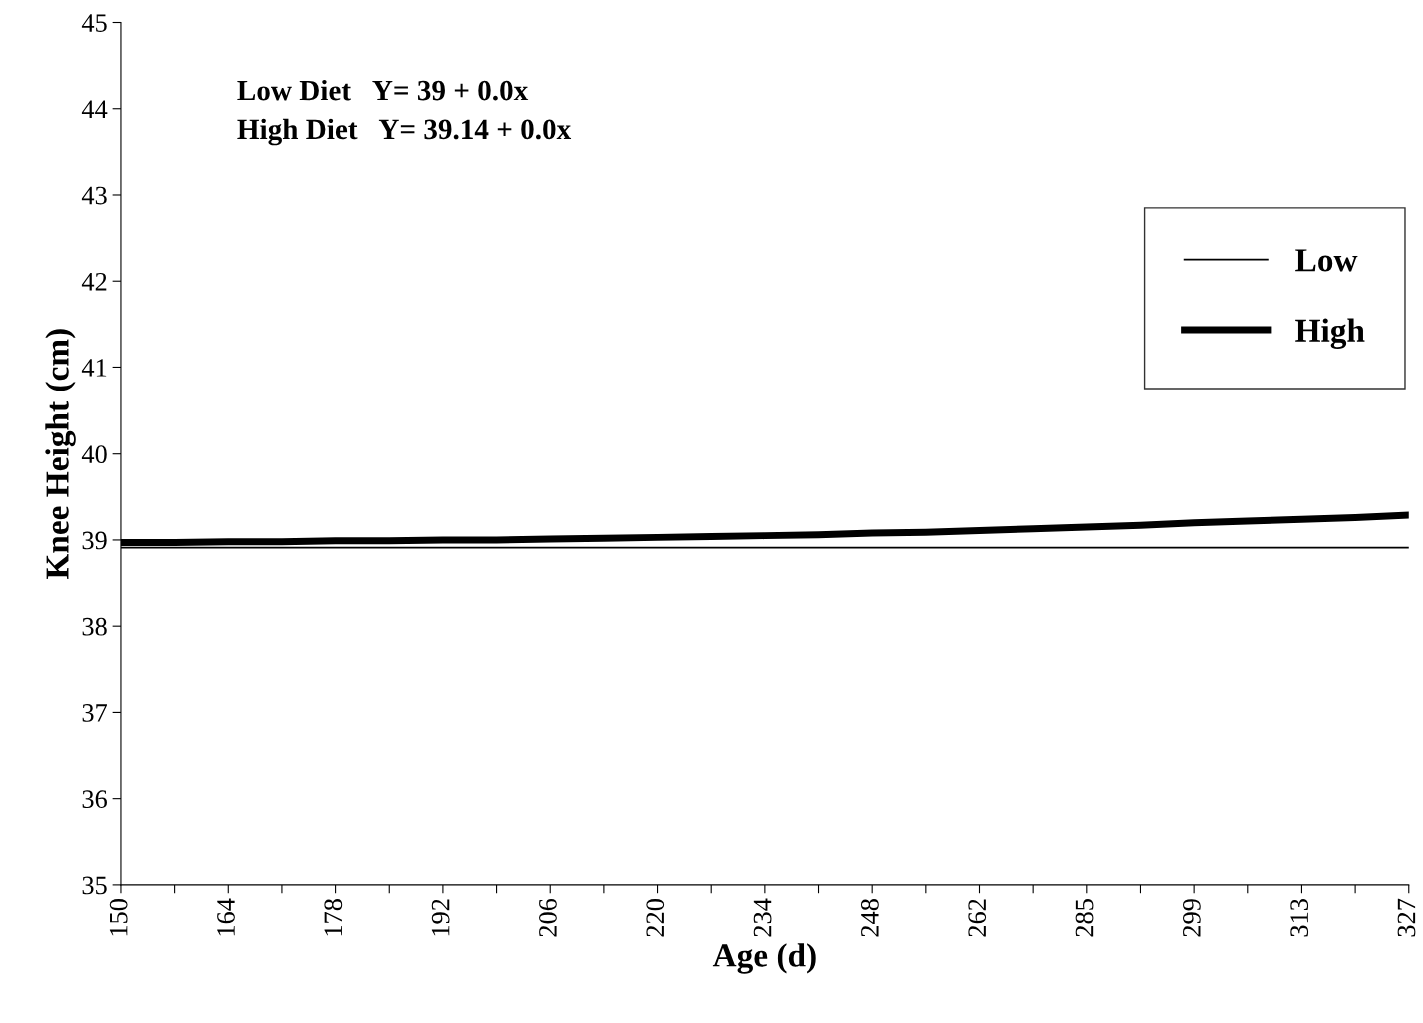 This screenshot has width=1423, height=1023. What do you see at coordinates (548, 917) in the screenshot?
I see `x-tick-label: 206` at bounding box center [548, 917].